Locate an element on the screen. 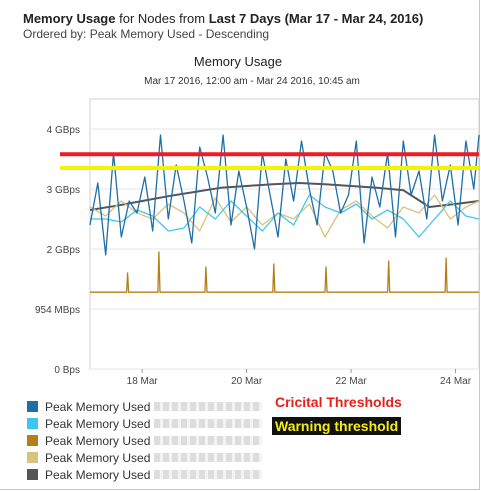 The width and height of the screenshot is (481, 491). y-tick-label: 4 GBps is located at coordinates (63, 130).